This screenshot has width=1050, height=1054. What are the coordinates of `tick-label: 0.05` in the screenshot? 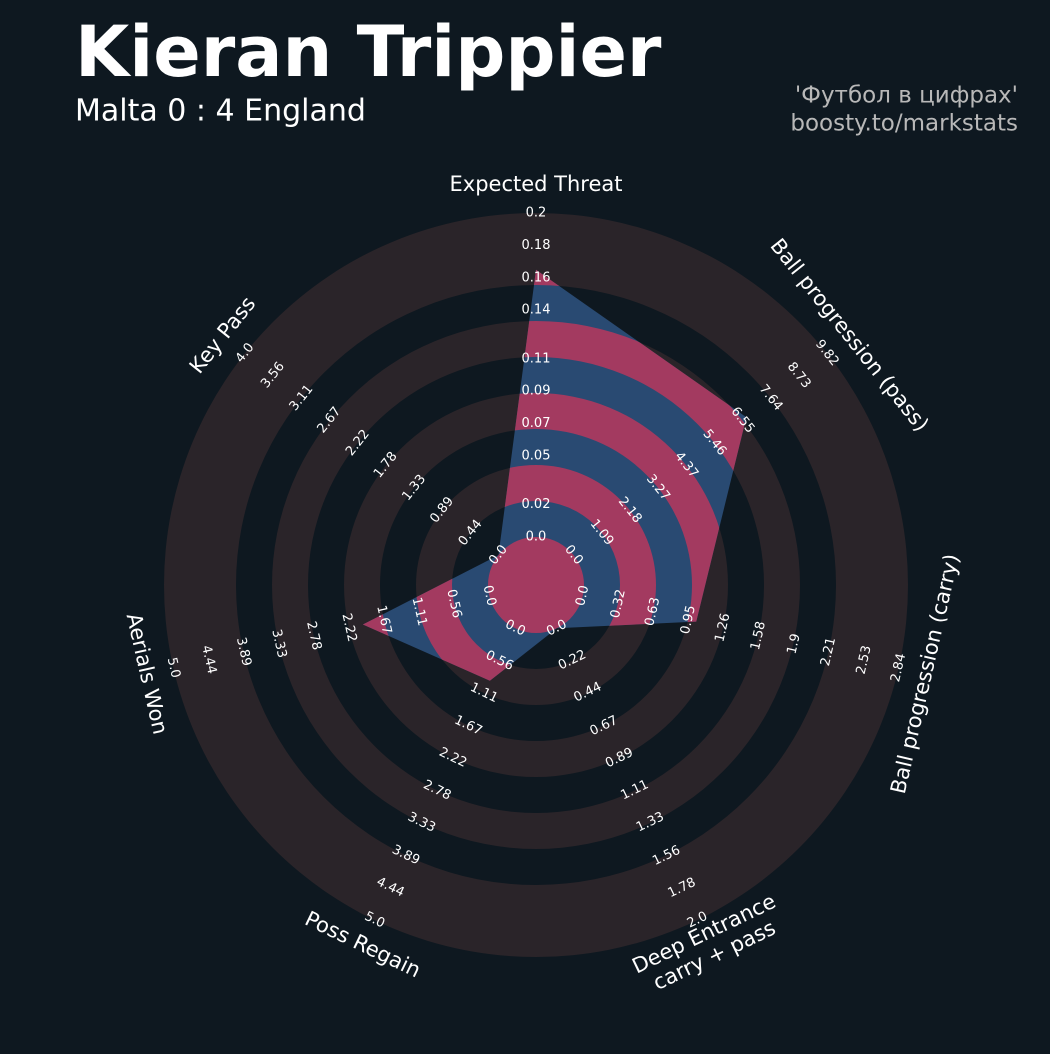 It's located at (536, 456).